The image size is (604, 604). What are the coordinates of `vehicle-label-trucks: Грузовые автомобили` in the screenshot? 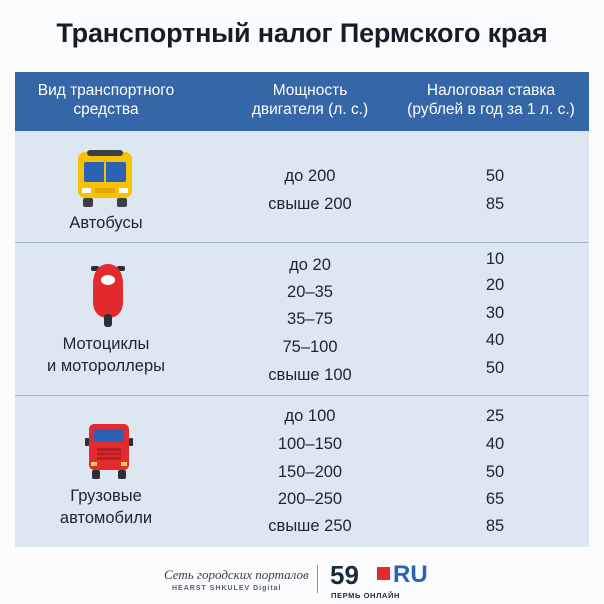 It's located at (106, 507).